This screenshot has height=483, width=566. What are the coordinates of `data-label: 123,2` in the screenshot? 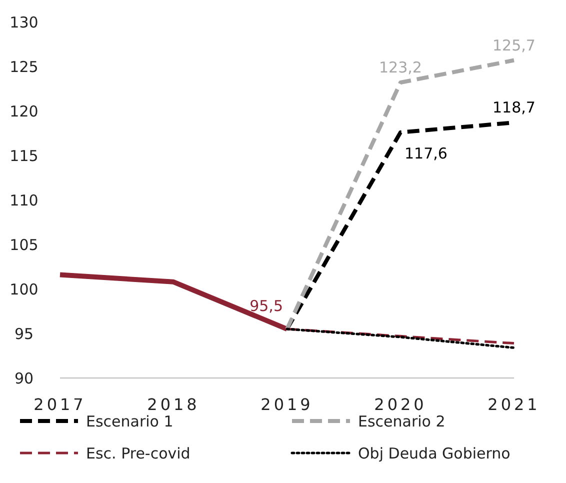 It's located at (400, 67).